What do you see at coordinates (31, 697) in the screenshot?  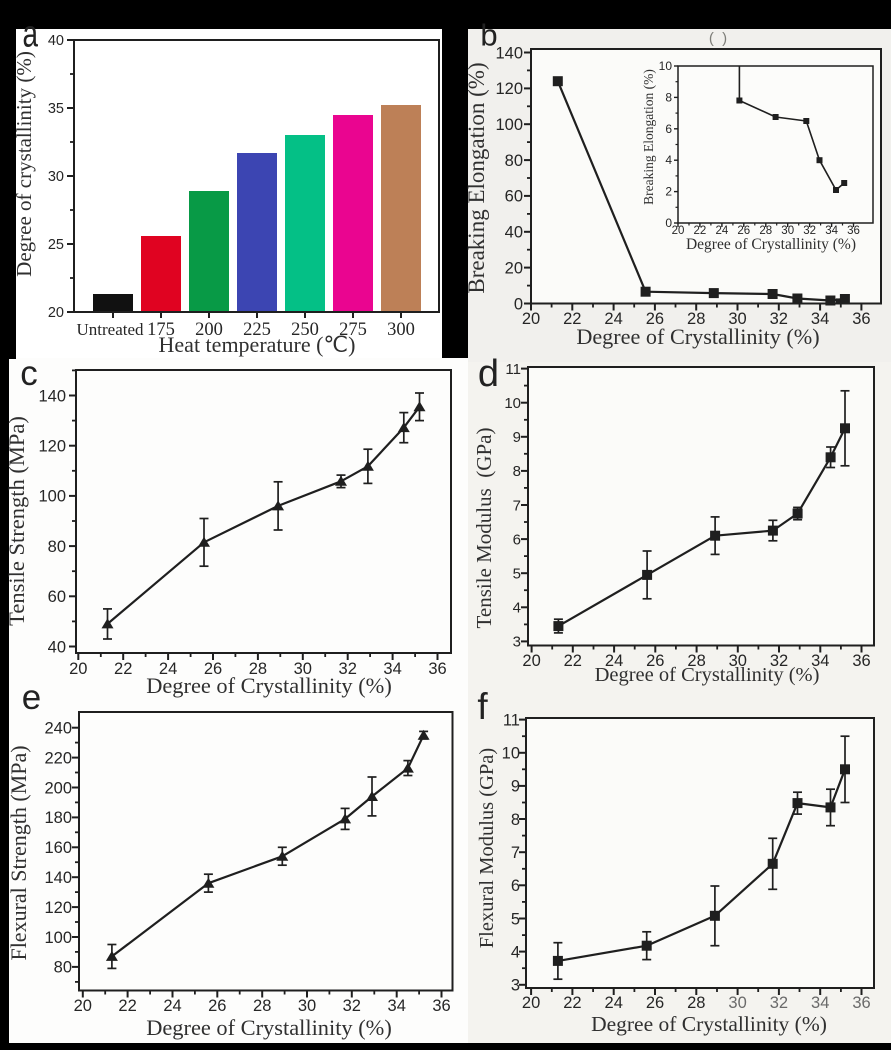 I see `svg-text: e` at bounding box center [31, 697].